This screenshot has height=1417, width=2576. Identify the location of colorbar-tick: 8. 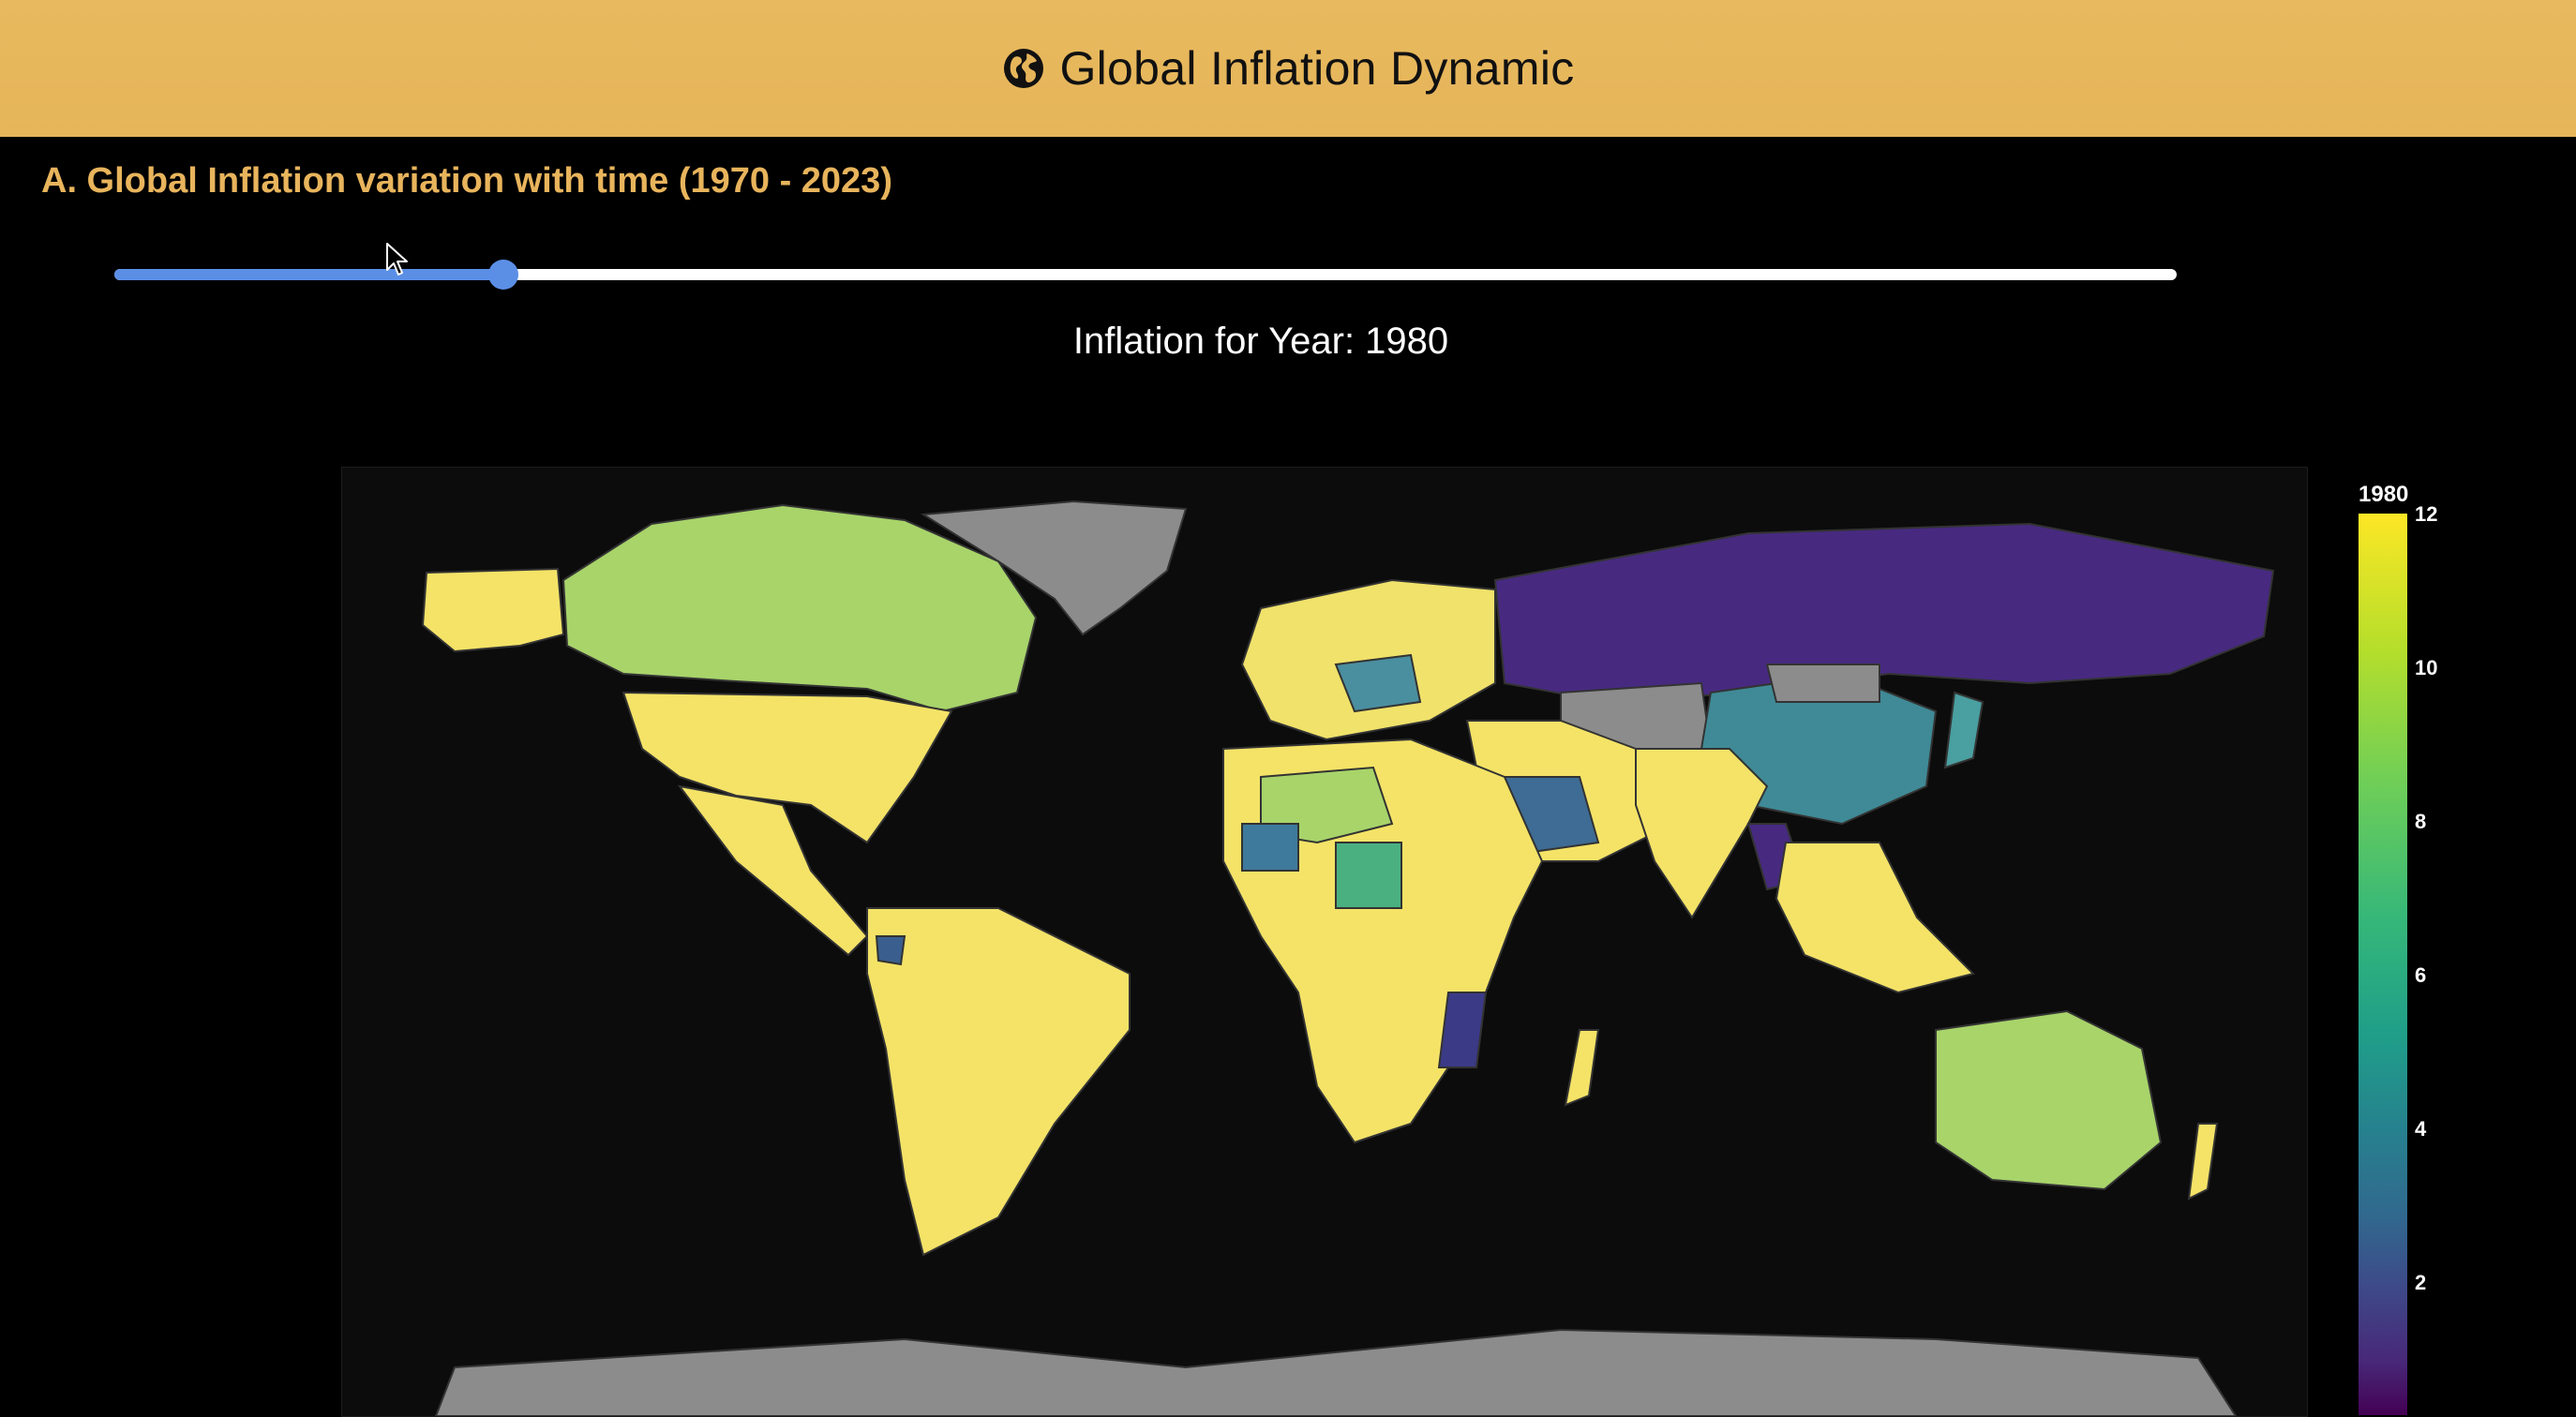
(2421, 822).